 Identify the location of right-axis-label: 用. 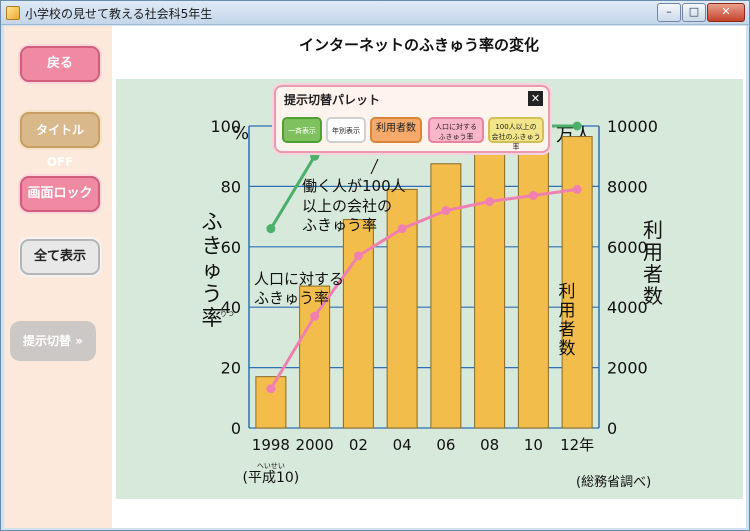
(653, 252).